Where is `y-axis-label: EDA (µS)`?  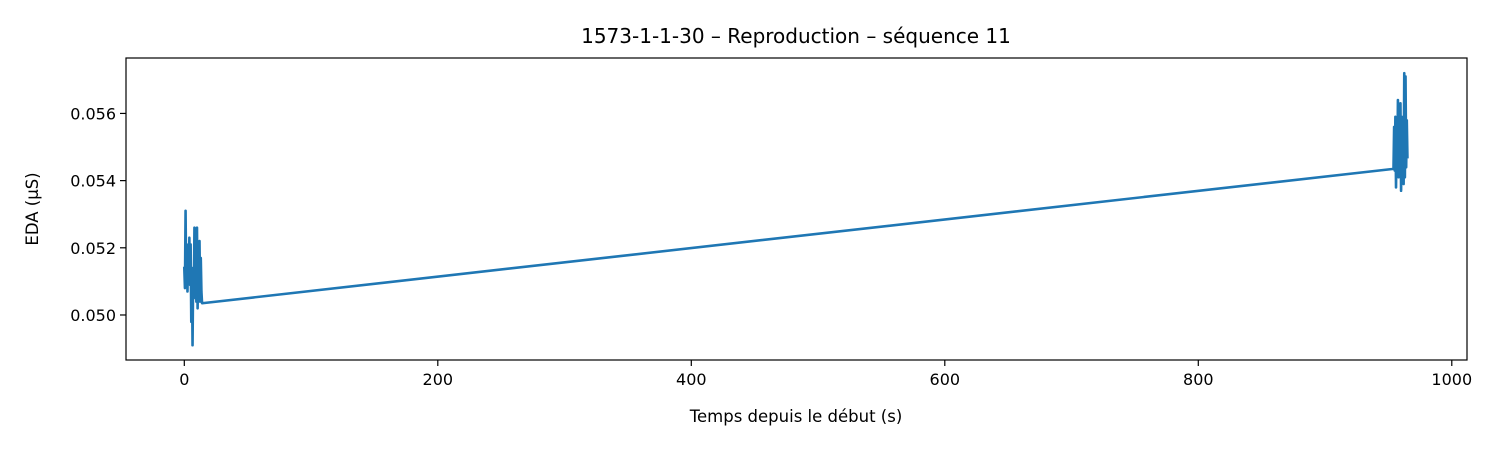 y-axis-label: EDA (µS) is located at coordinates (32, 208).